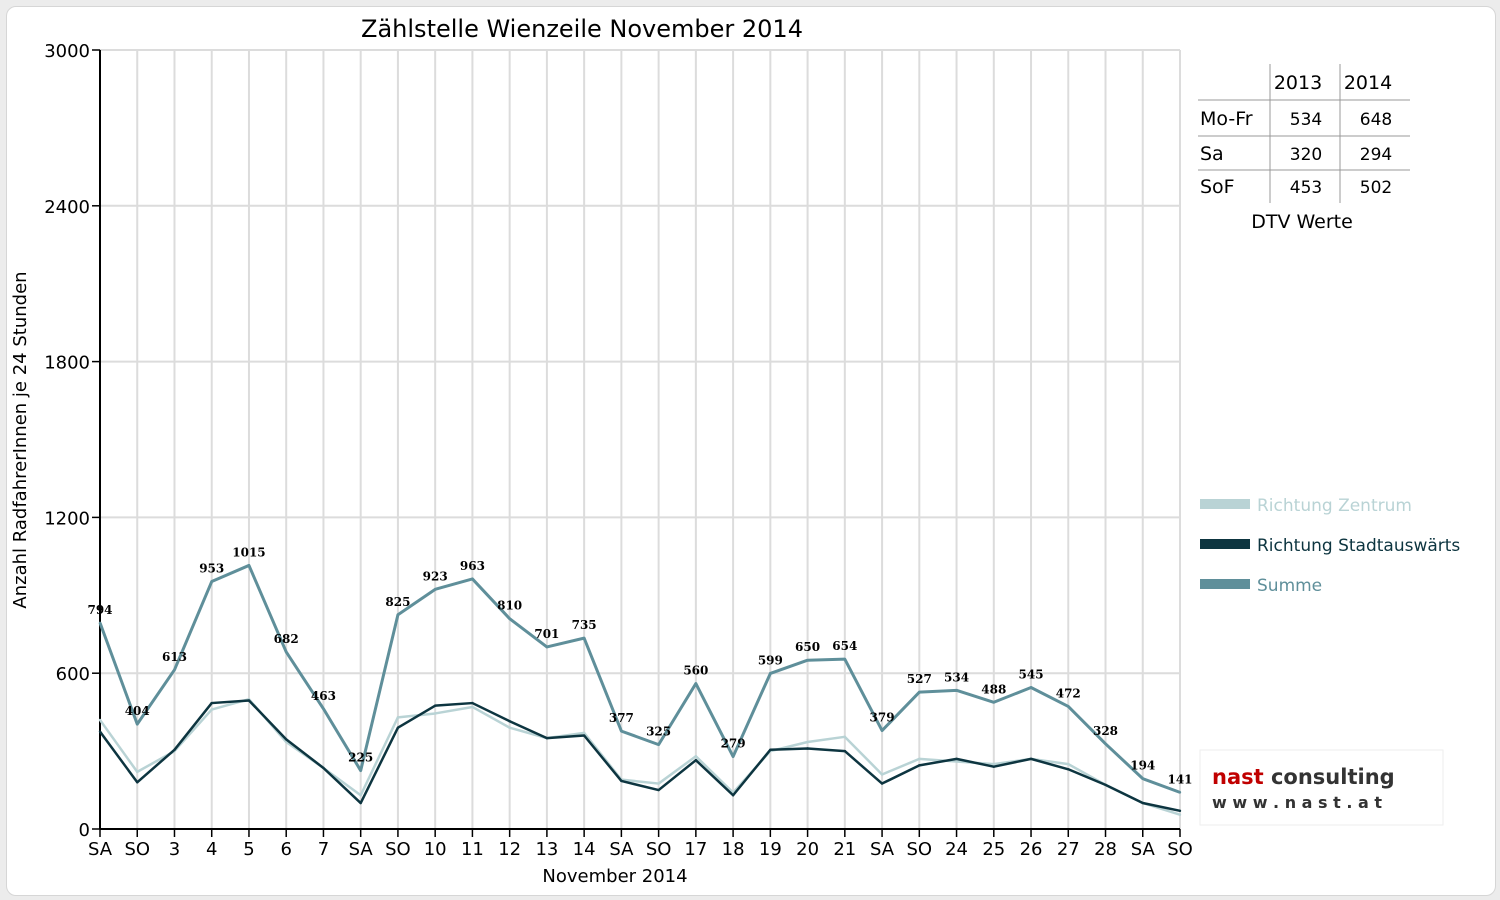 Image resolution: width=1500 pixels, height=900 pixels. Describe the element at coordinates (993, 689) in the screenshot. I see `data-label: 488` at that location.